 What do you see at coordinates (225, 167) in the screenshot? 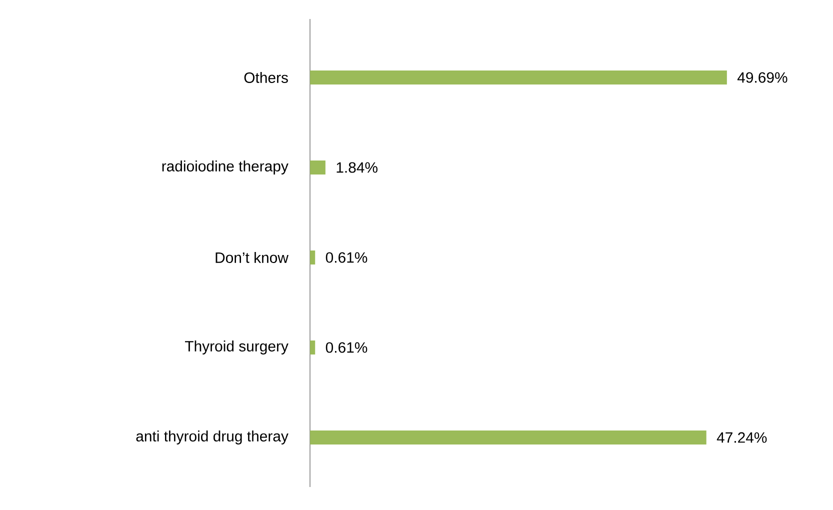
I see `y-tick-label: radioiodine therapy` at bounding box center [225, 167].